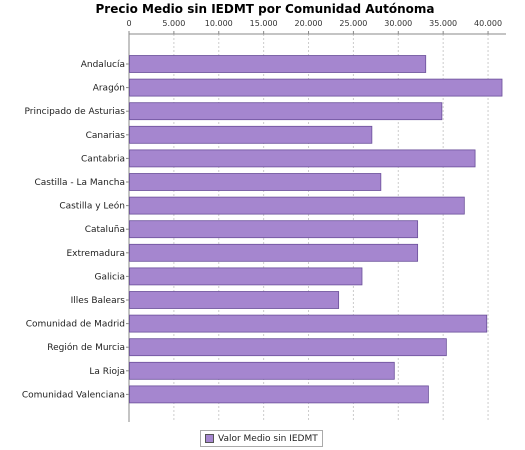  What do you see at coordinates (128, 23) in the screenshot?
I see `x-tick-label: 0` at bounding box center [128, 23].